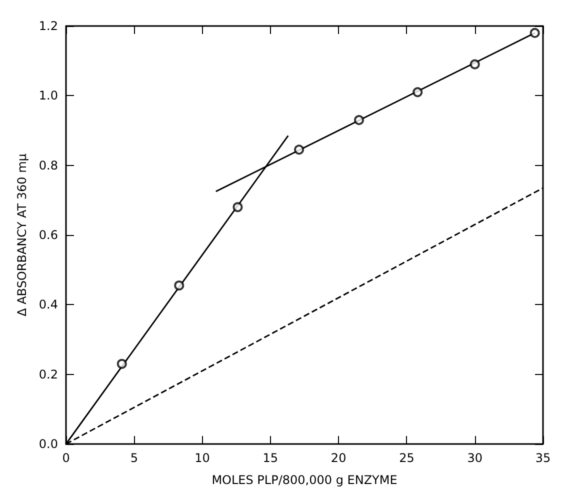  Describe the element at coordinates (48, 235) in the screenshot. I see `y-tick-label: 0.6` at that location.